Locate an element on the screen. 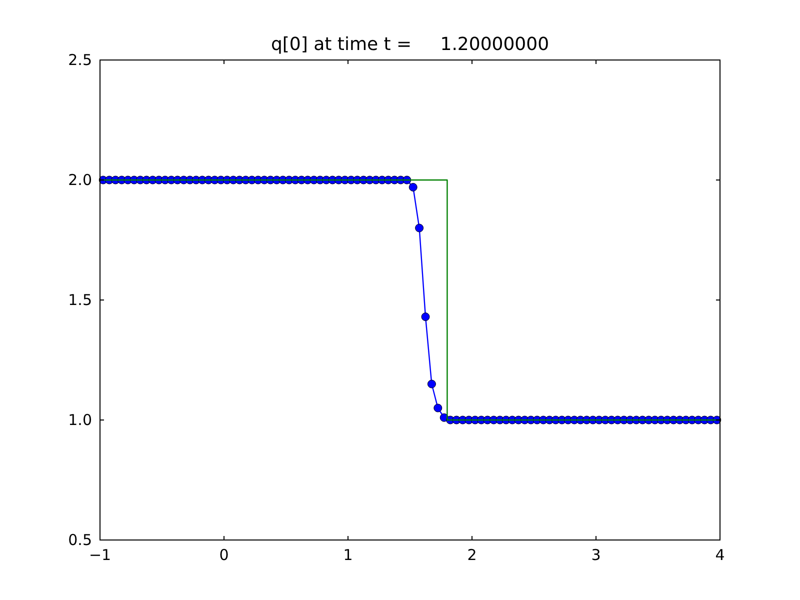  x-tick-label: −1 is located at coordinates (100, 555).